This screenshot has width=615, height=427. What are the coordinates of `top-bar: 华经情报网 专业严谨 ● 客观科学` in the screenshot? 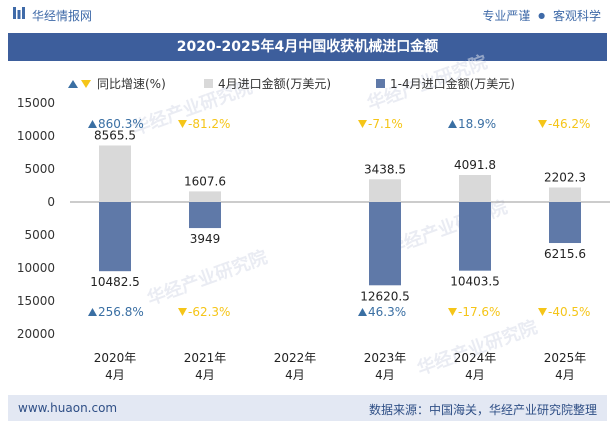 It's located at (307, 14).